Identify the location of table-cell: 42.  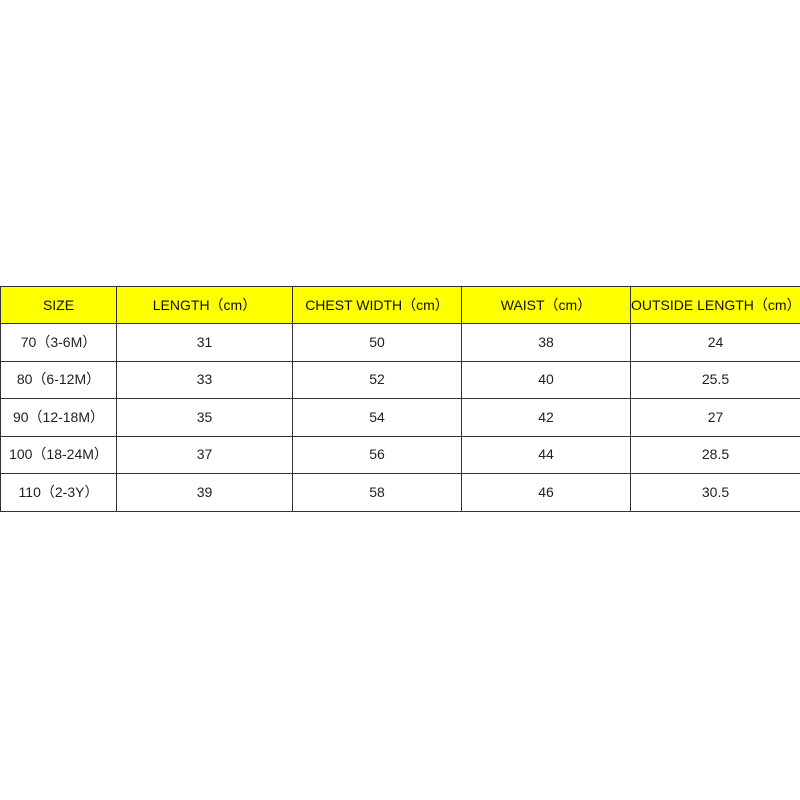
(546, 417).